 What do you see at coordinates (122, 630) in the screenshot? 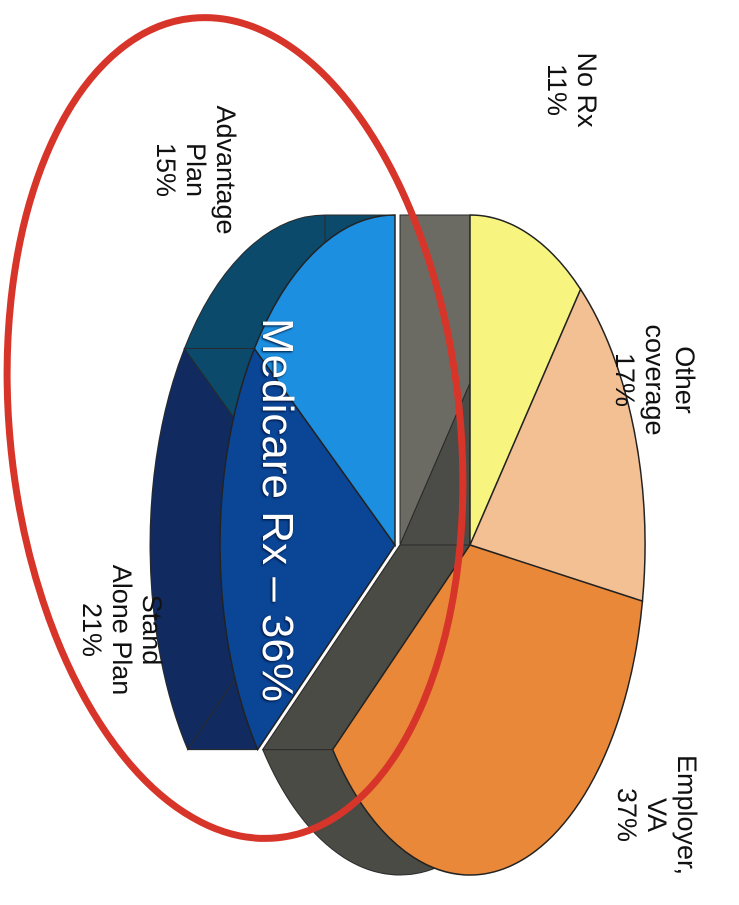
I see `slice-label-stand-alone-plan: Stand Alone Plan 21%` at bounding box center [122, 630].